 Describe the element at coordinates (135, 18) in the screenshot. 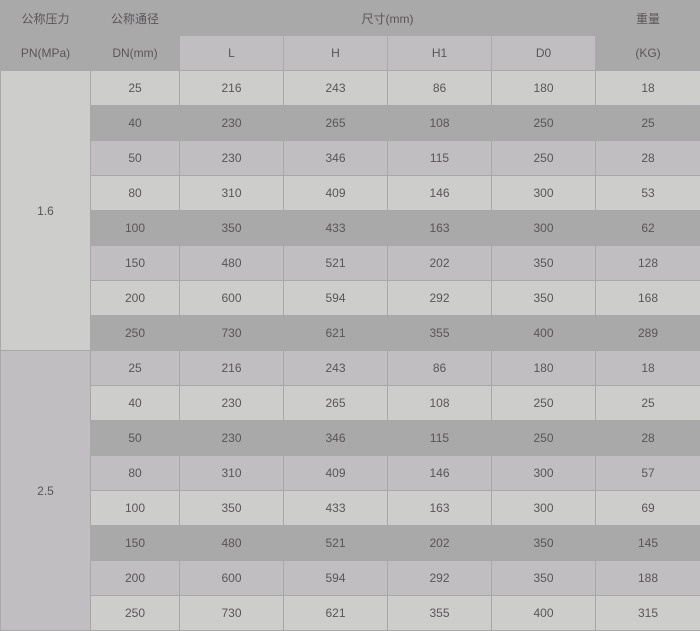

I see `dn-header-cn: 公称通径` at that location.